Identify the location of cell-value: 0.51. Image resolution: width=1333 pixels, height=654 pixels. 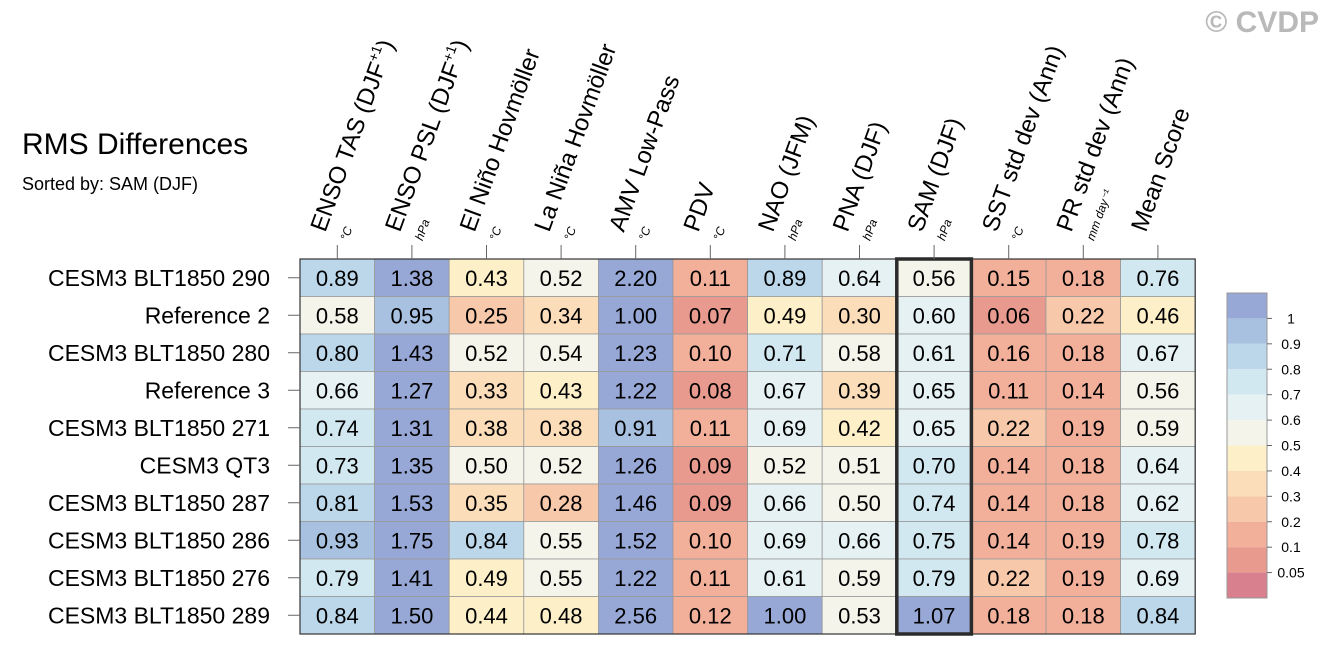
(859, 465).